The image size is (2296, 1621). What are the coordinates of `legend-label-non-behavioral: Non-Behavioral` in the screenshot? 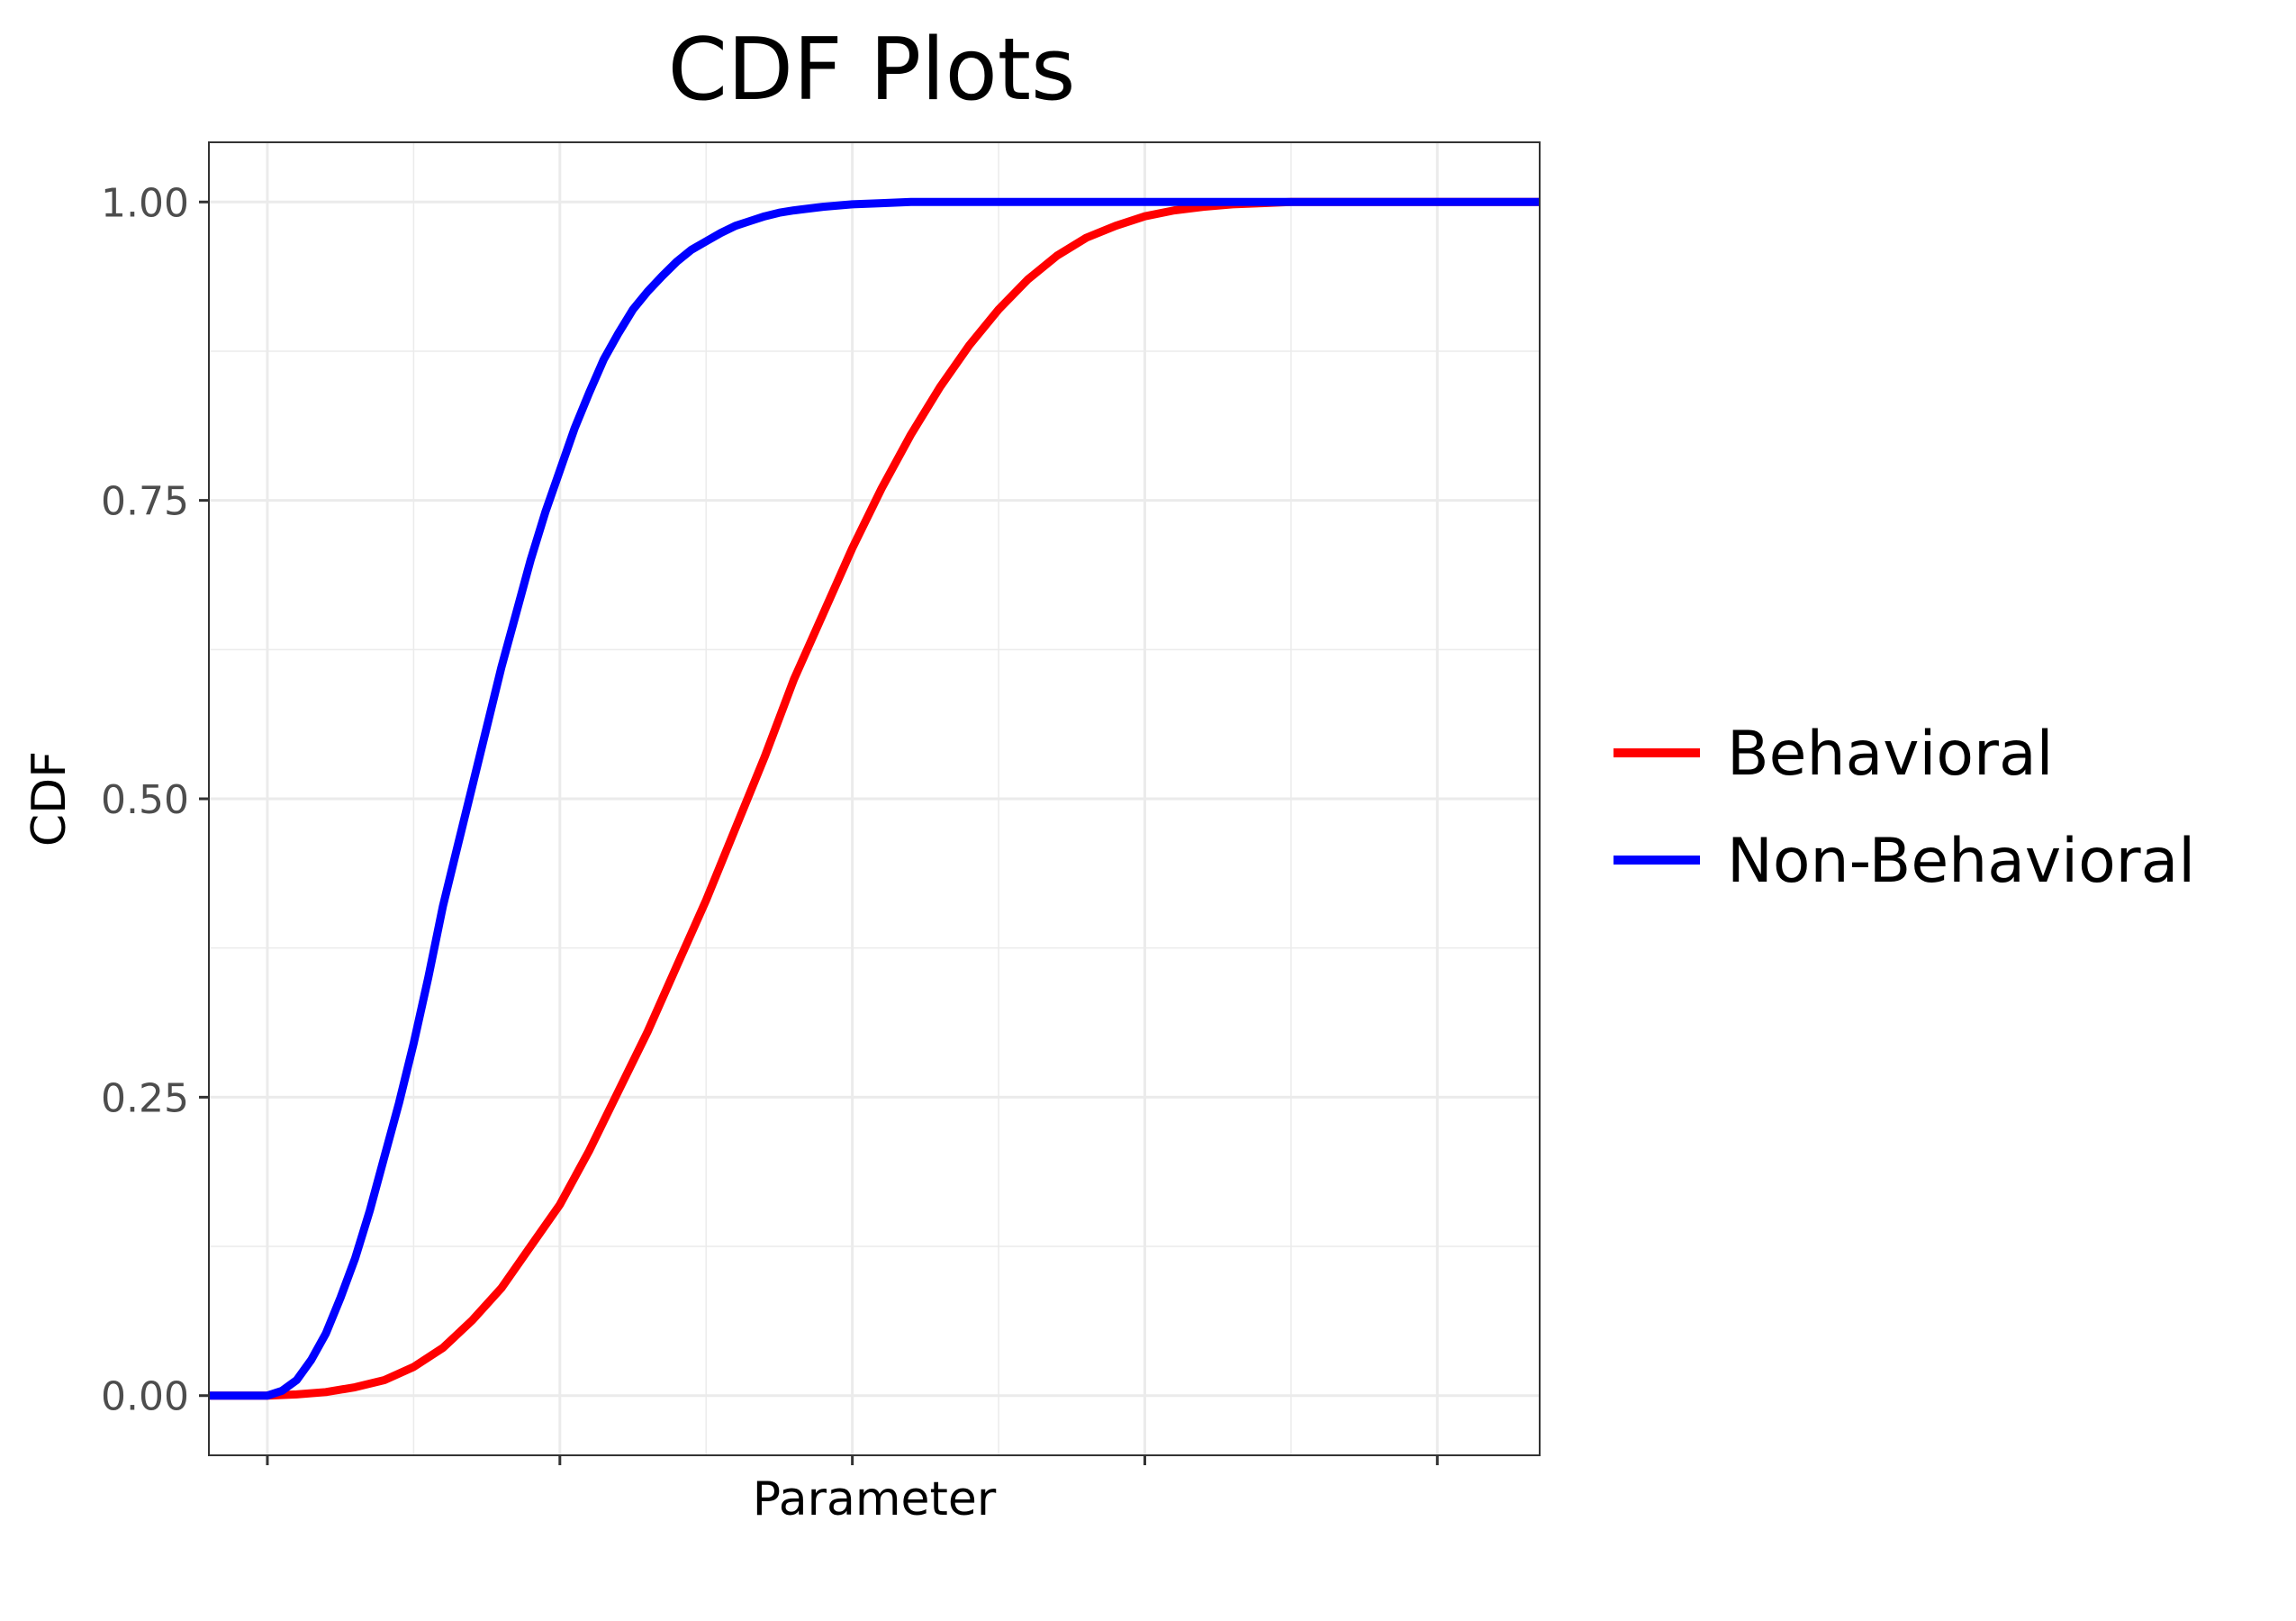 It's located at (1961, 861).